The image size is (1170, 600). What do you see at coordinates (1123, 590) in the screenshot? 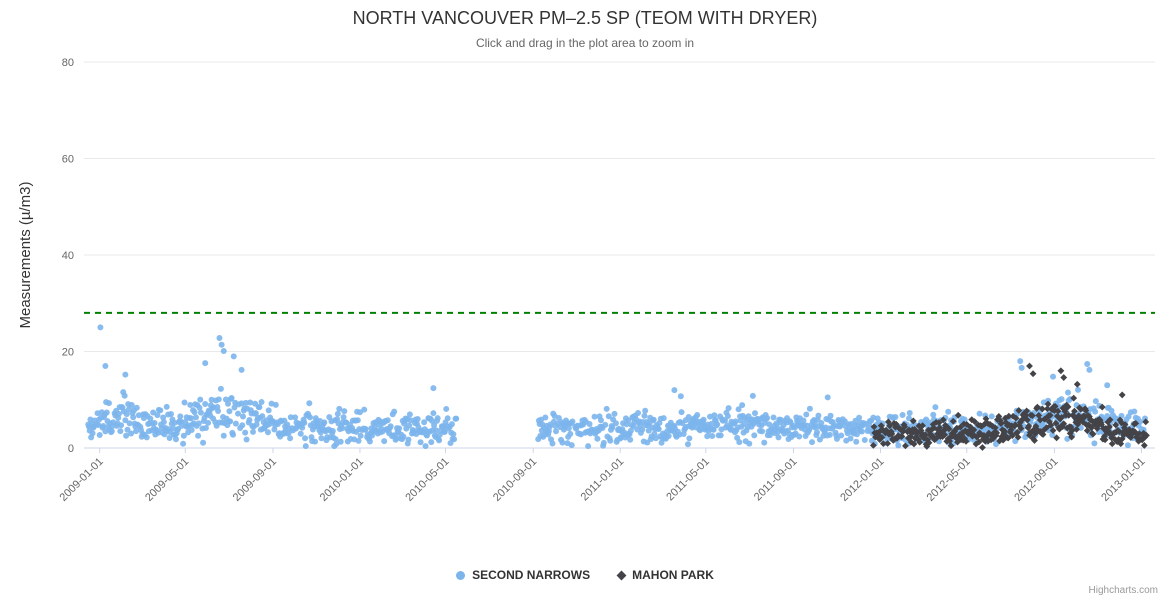
I see `credits-link: Highcharts.com` at bounding box center [1123, 590].